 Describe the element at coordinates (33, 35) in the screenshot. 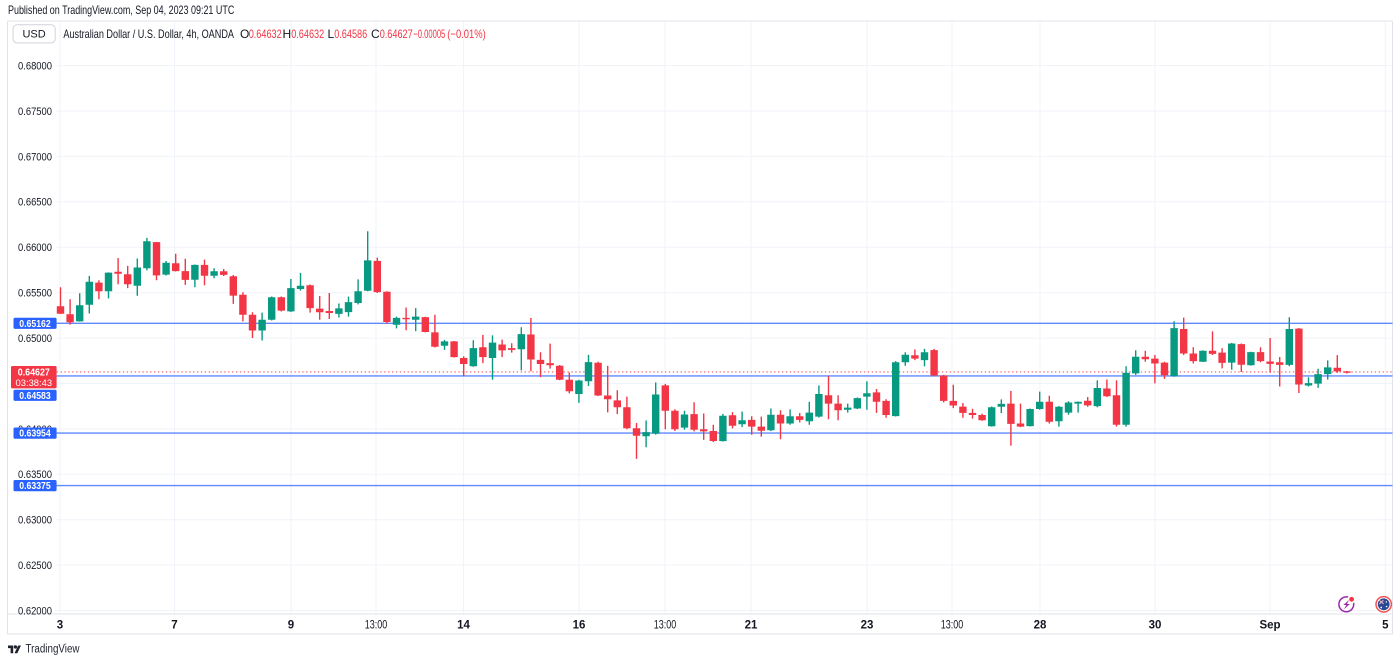

I see `svg-text: USD` at that location.